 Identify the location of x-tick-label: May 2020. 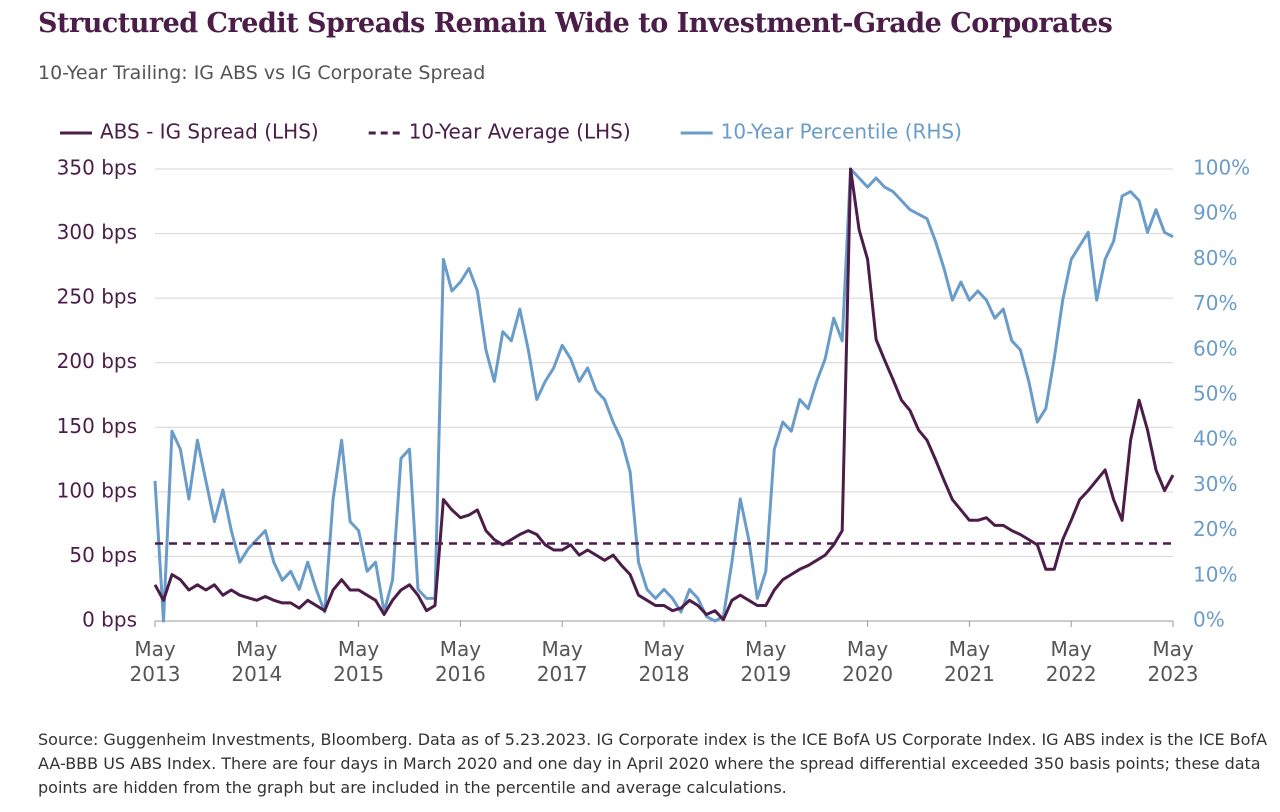
(867, 661).